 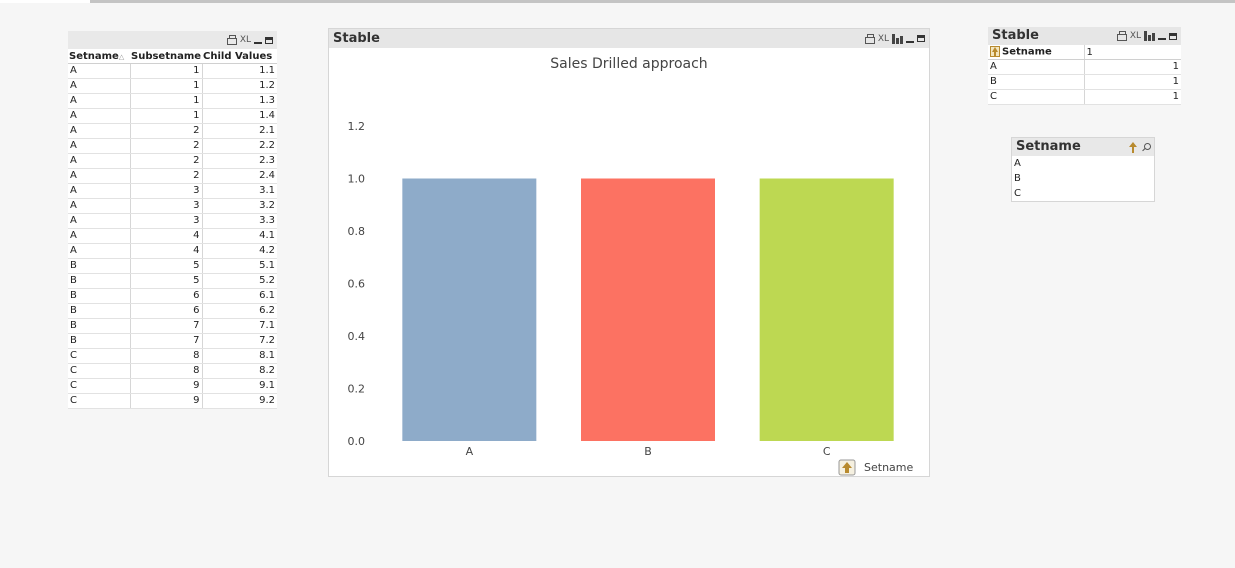 I want to click on table-row: A 2 2.2, so click(x=172, y=146).